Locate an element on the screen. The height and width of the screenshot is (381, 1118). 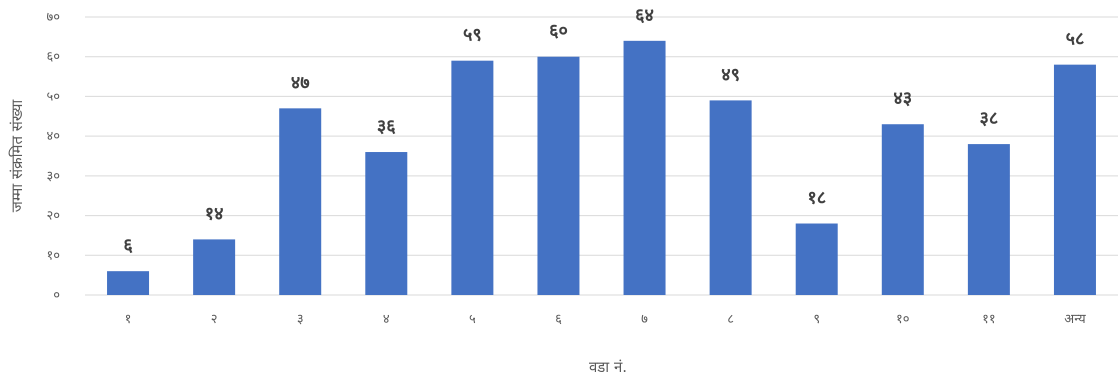
x-tick-label: ४ is located at coordinates (386, 319).